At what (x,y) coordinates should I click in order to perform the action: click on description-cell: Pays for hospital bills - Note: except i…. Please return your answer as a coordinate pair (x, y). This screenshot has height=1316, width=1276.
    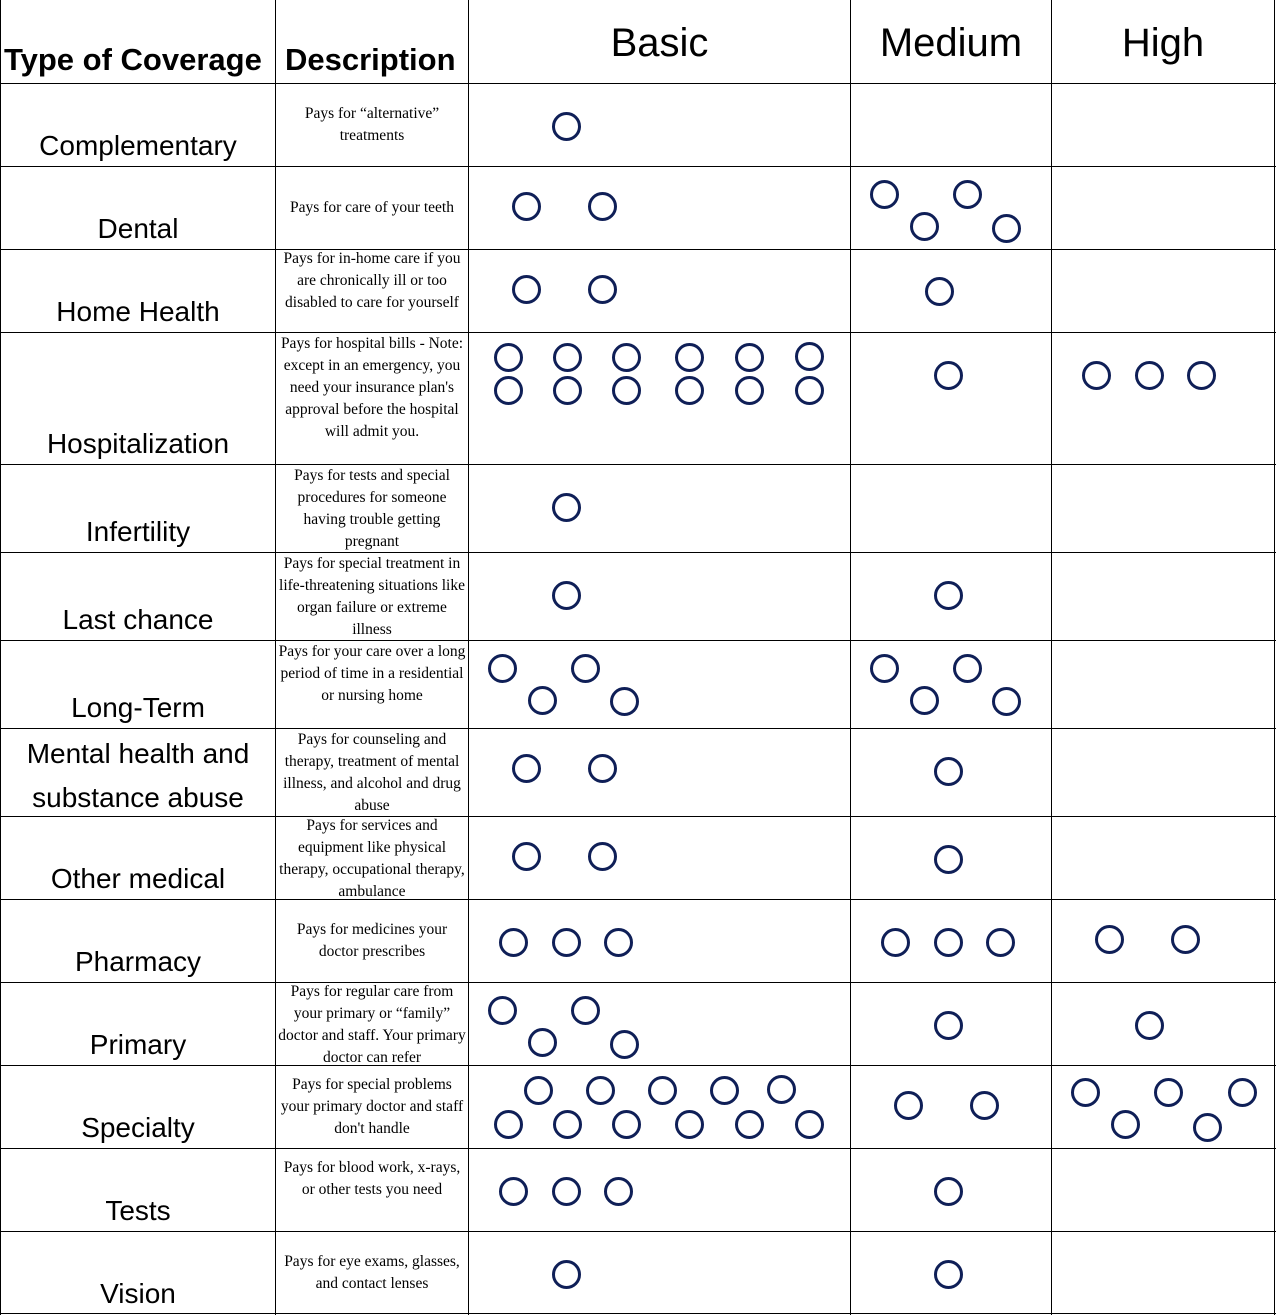
    Looking at the image, I should click on (372, 398).